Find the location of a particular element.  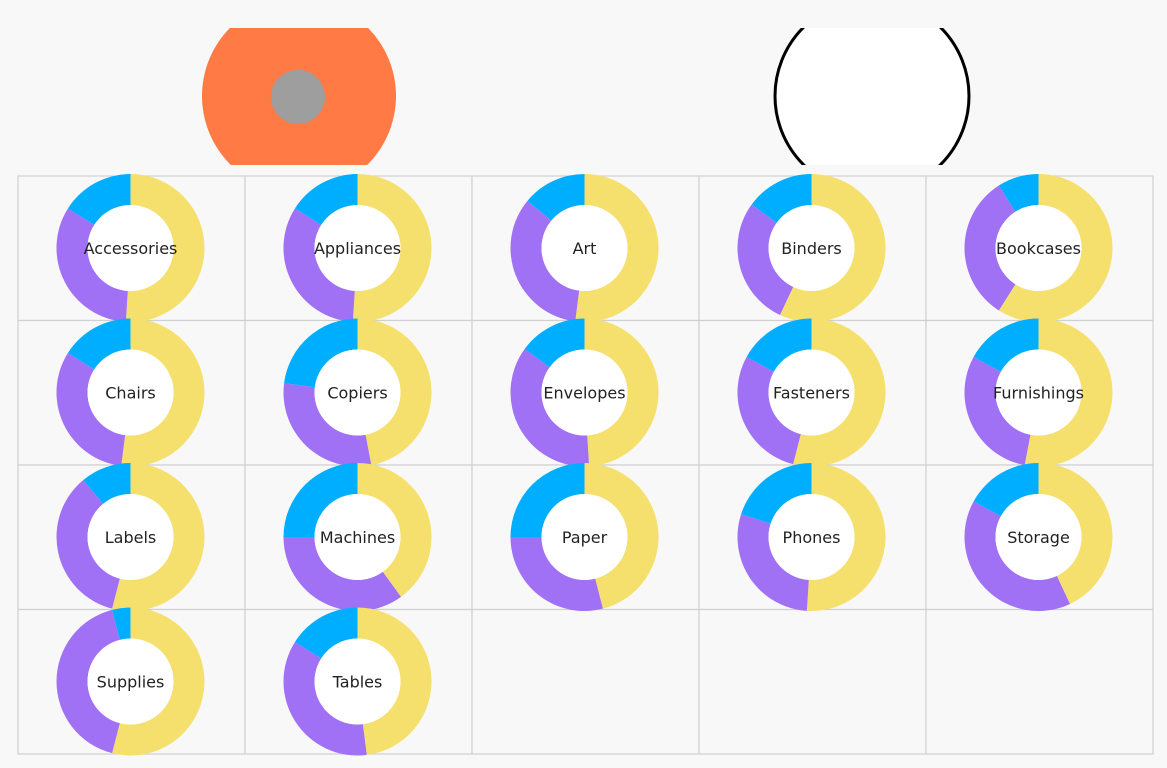

donut-machines: Machines is located at coordinates (357, 537).